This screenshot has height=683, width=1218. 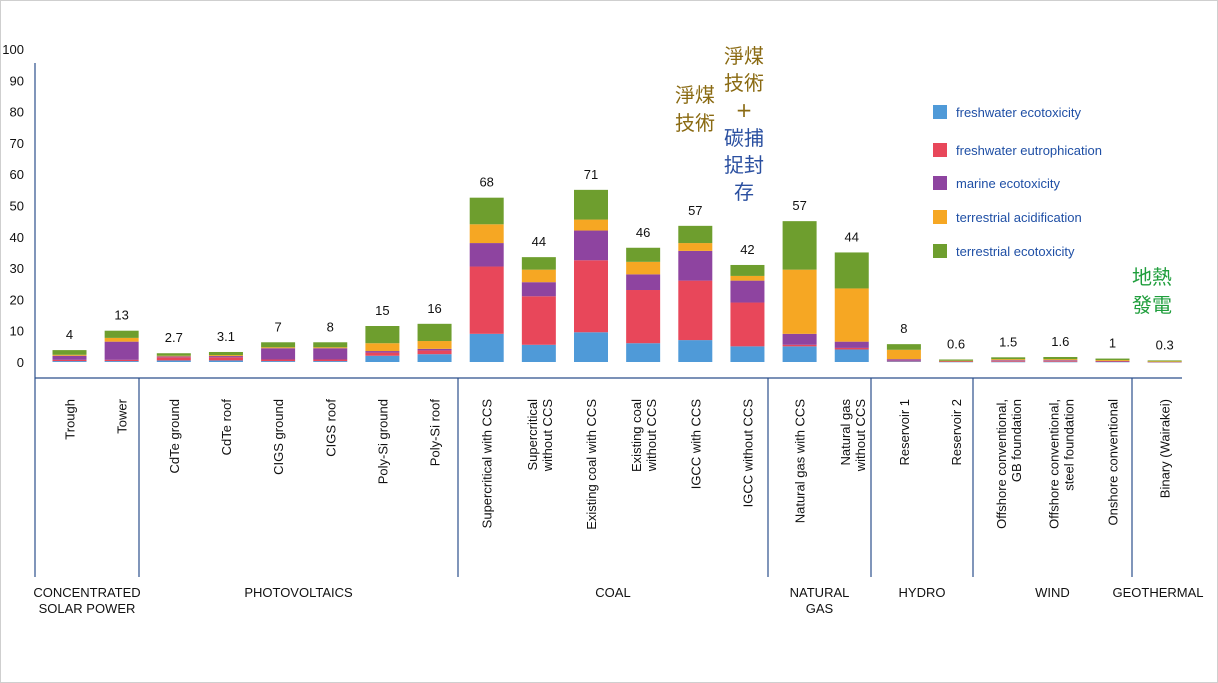 I want to click on annotation-geothermal: 發電, so click(x=1152, y=305).